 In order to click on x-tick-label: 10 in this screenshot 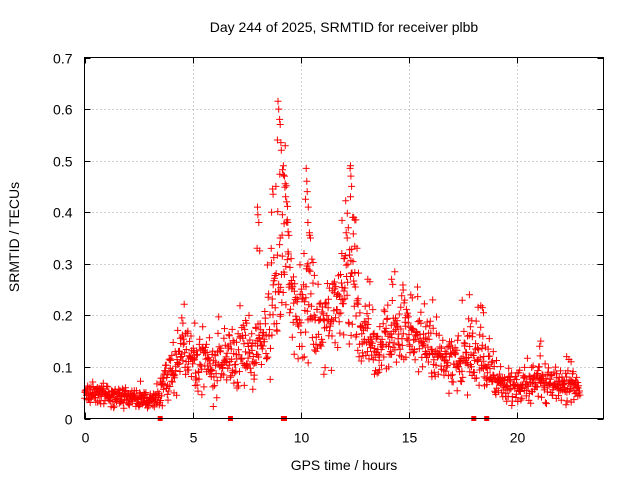, I will do `click(302, 438)`.